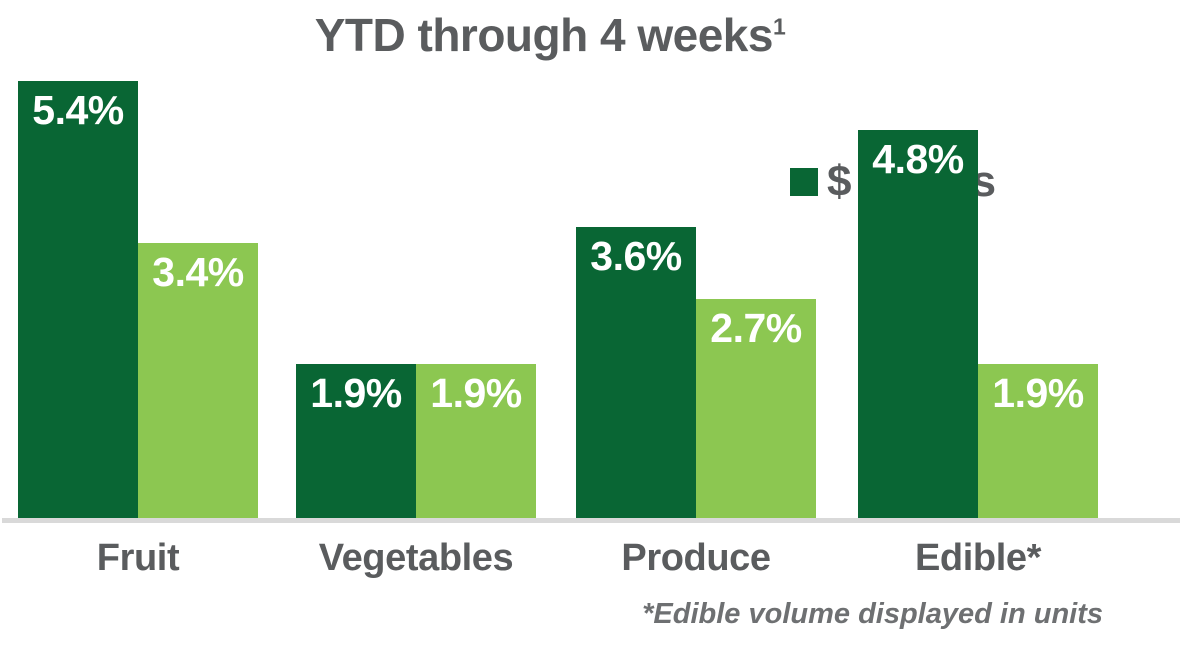  I want to click on bar-edible-pounds: 1.9%, so click(1038, 441).